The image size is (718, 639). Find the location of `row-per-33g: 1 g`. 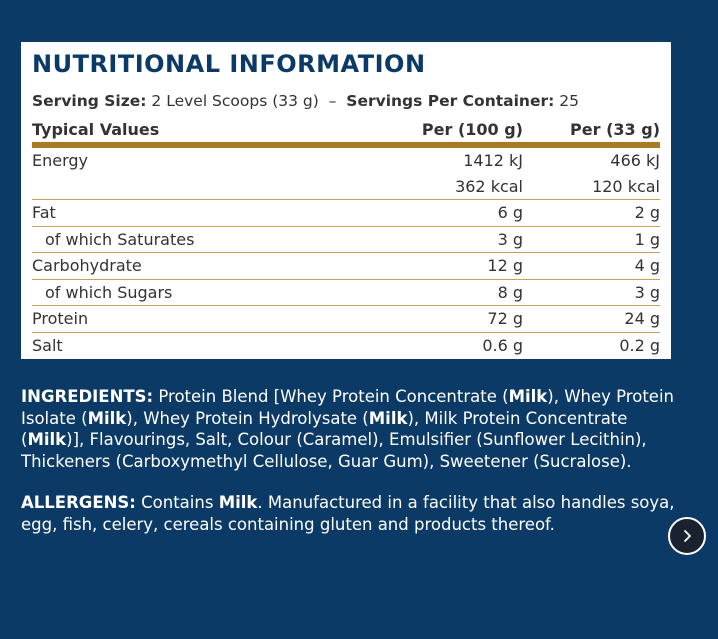

row-per-33g: 1 g is located at coordinates (591, 239).